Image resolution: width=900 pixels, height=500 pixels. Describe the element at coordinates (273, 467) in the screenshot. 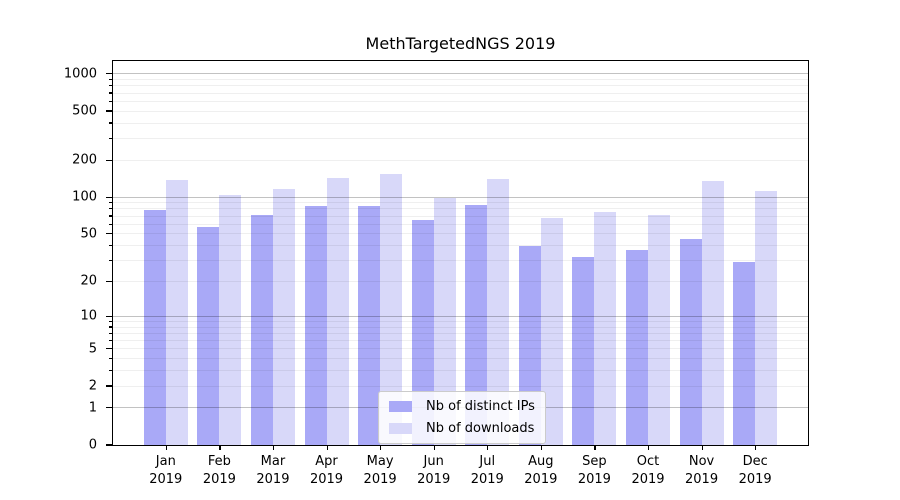

I see `x-tick-mar: Mar 2019` at that location.